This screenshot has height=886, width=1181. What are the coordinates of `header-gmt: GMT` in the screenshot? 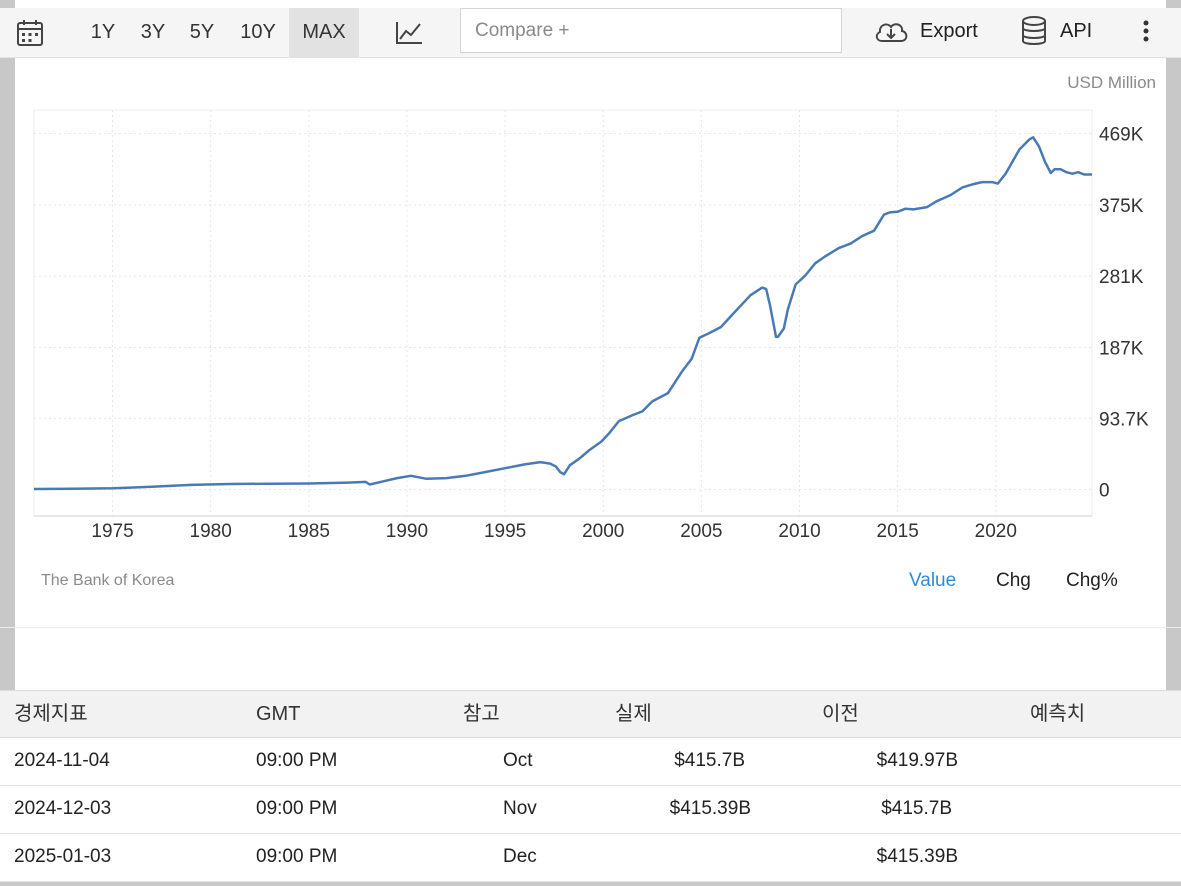 It's located at (278, 714).